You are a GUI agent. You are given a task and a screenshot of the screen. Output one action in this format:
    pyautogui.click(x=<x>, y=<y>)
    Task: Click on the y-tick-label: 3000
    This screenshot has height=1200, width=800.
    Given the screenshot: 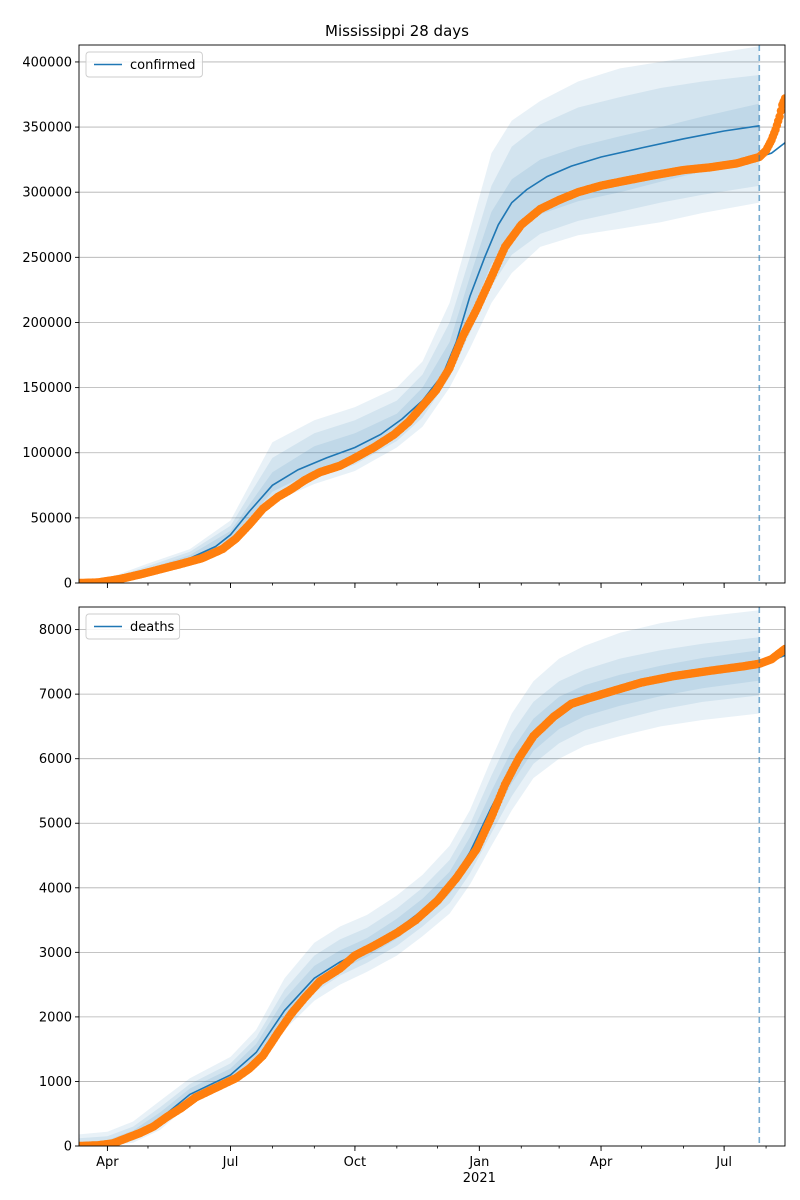 What is the action you would take?
    pyautogui.click(x=55, y=953)
    